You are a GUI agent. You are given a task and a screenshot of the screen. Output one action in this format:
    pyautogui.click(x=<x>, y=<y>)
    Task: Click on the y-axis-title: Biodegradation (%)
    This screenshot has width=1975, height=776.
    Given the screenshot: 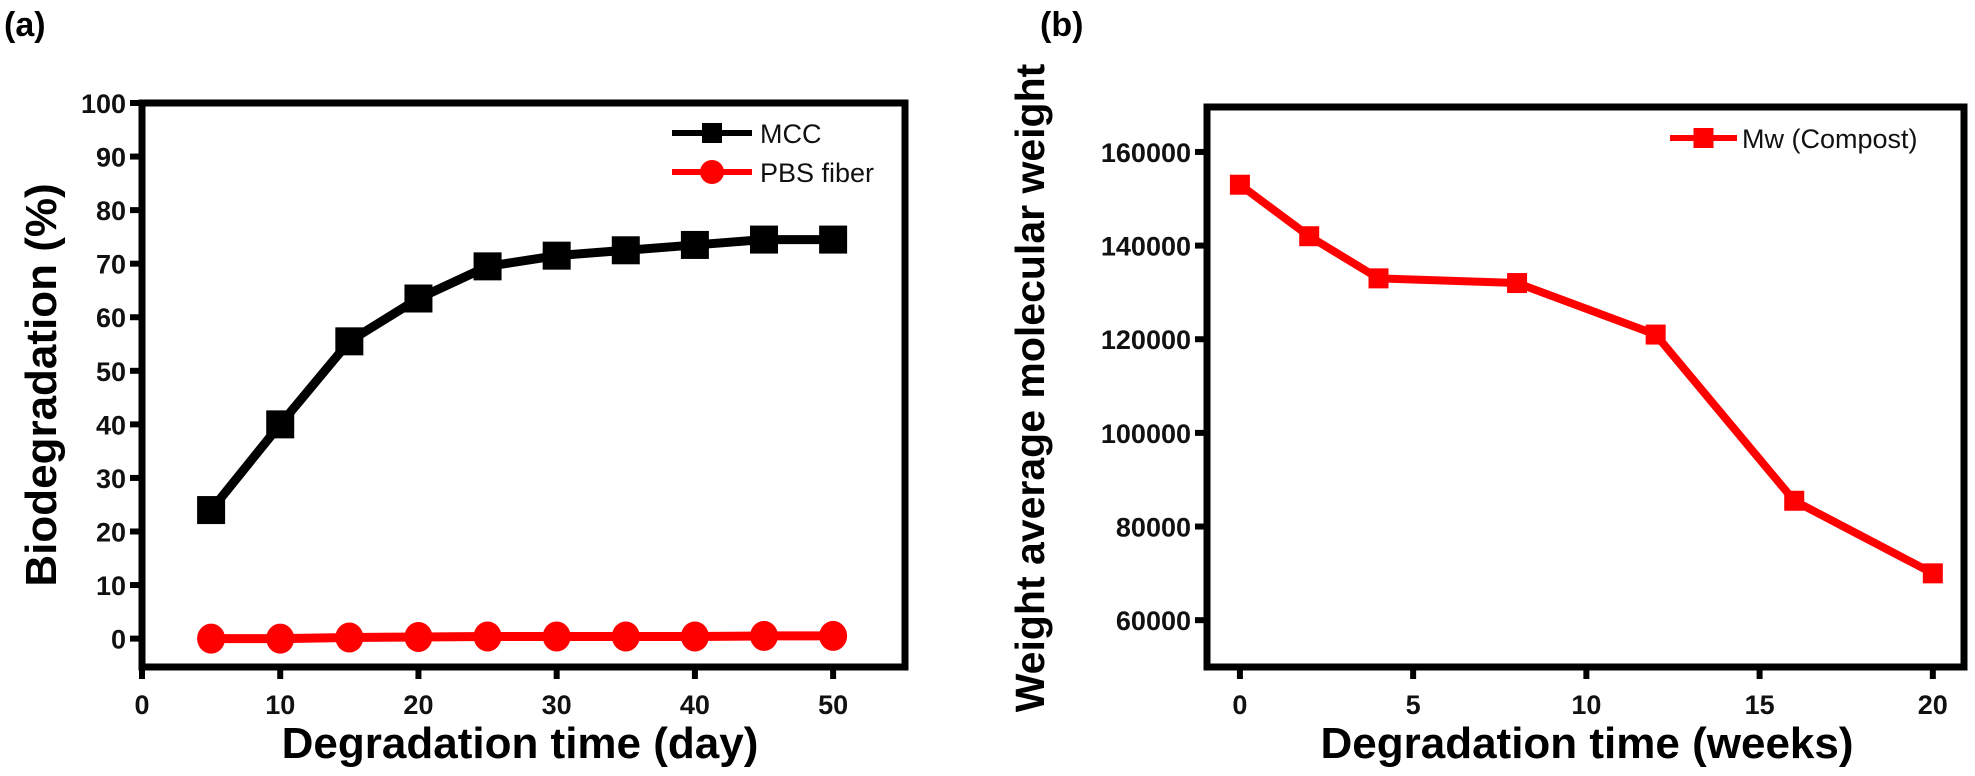 What is the action you would take?
    pyautogui.click(x=41, y=384)
    